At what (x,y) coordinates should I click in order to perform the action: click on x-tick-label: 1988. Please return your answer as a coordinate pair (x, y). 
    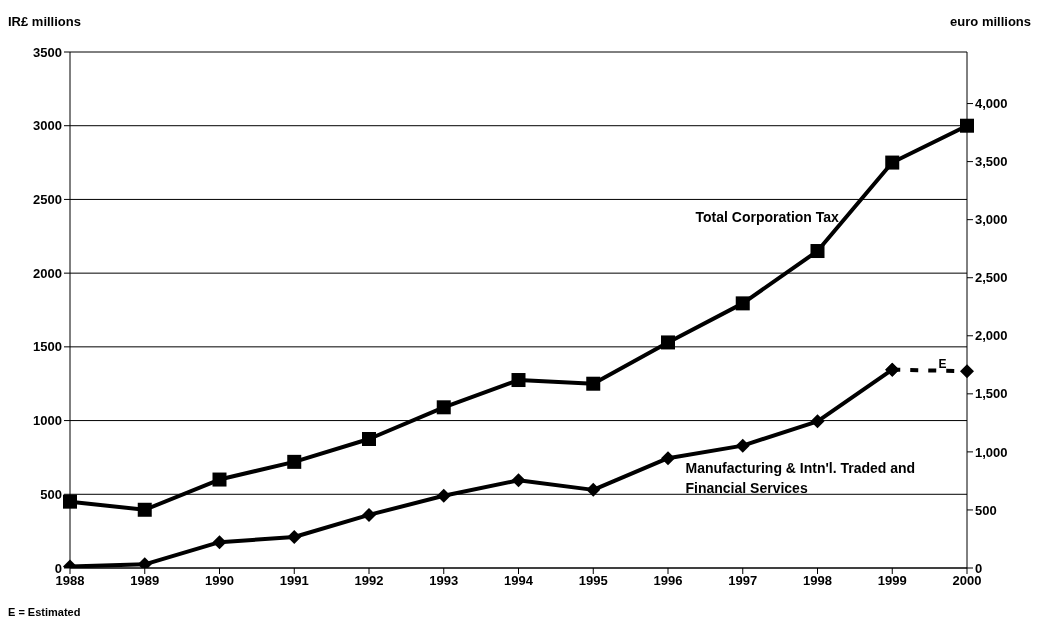
    Looking at the image, I should click on (70, 581).